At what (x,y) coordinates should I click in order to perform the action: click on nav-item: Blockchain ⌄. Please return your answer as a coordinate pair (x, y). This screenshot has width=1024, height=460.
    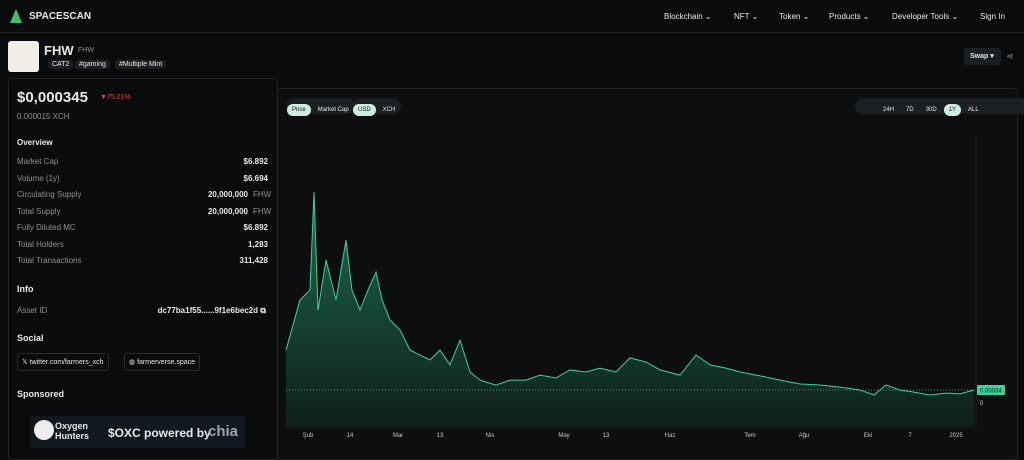
    Looking at the image, I should click on (688, 16).